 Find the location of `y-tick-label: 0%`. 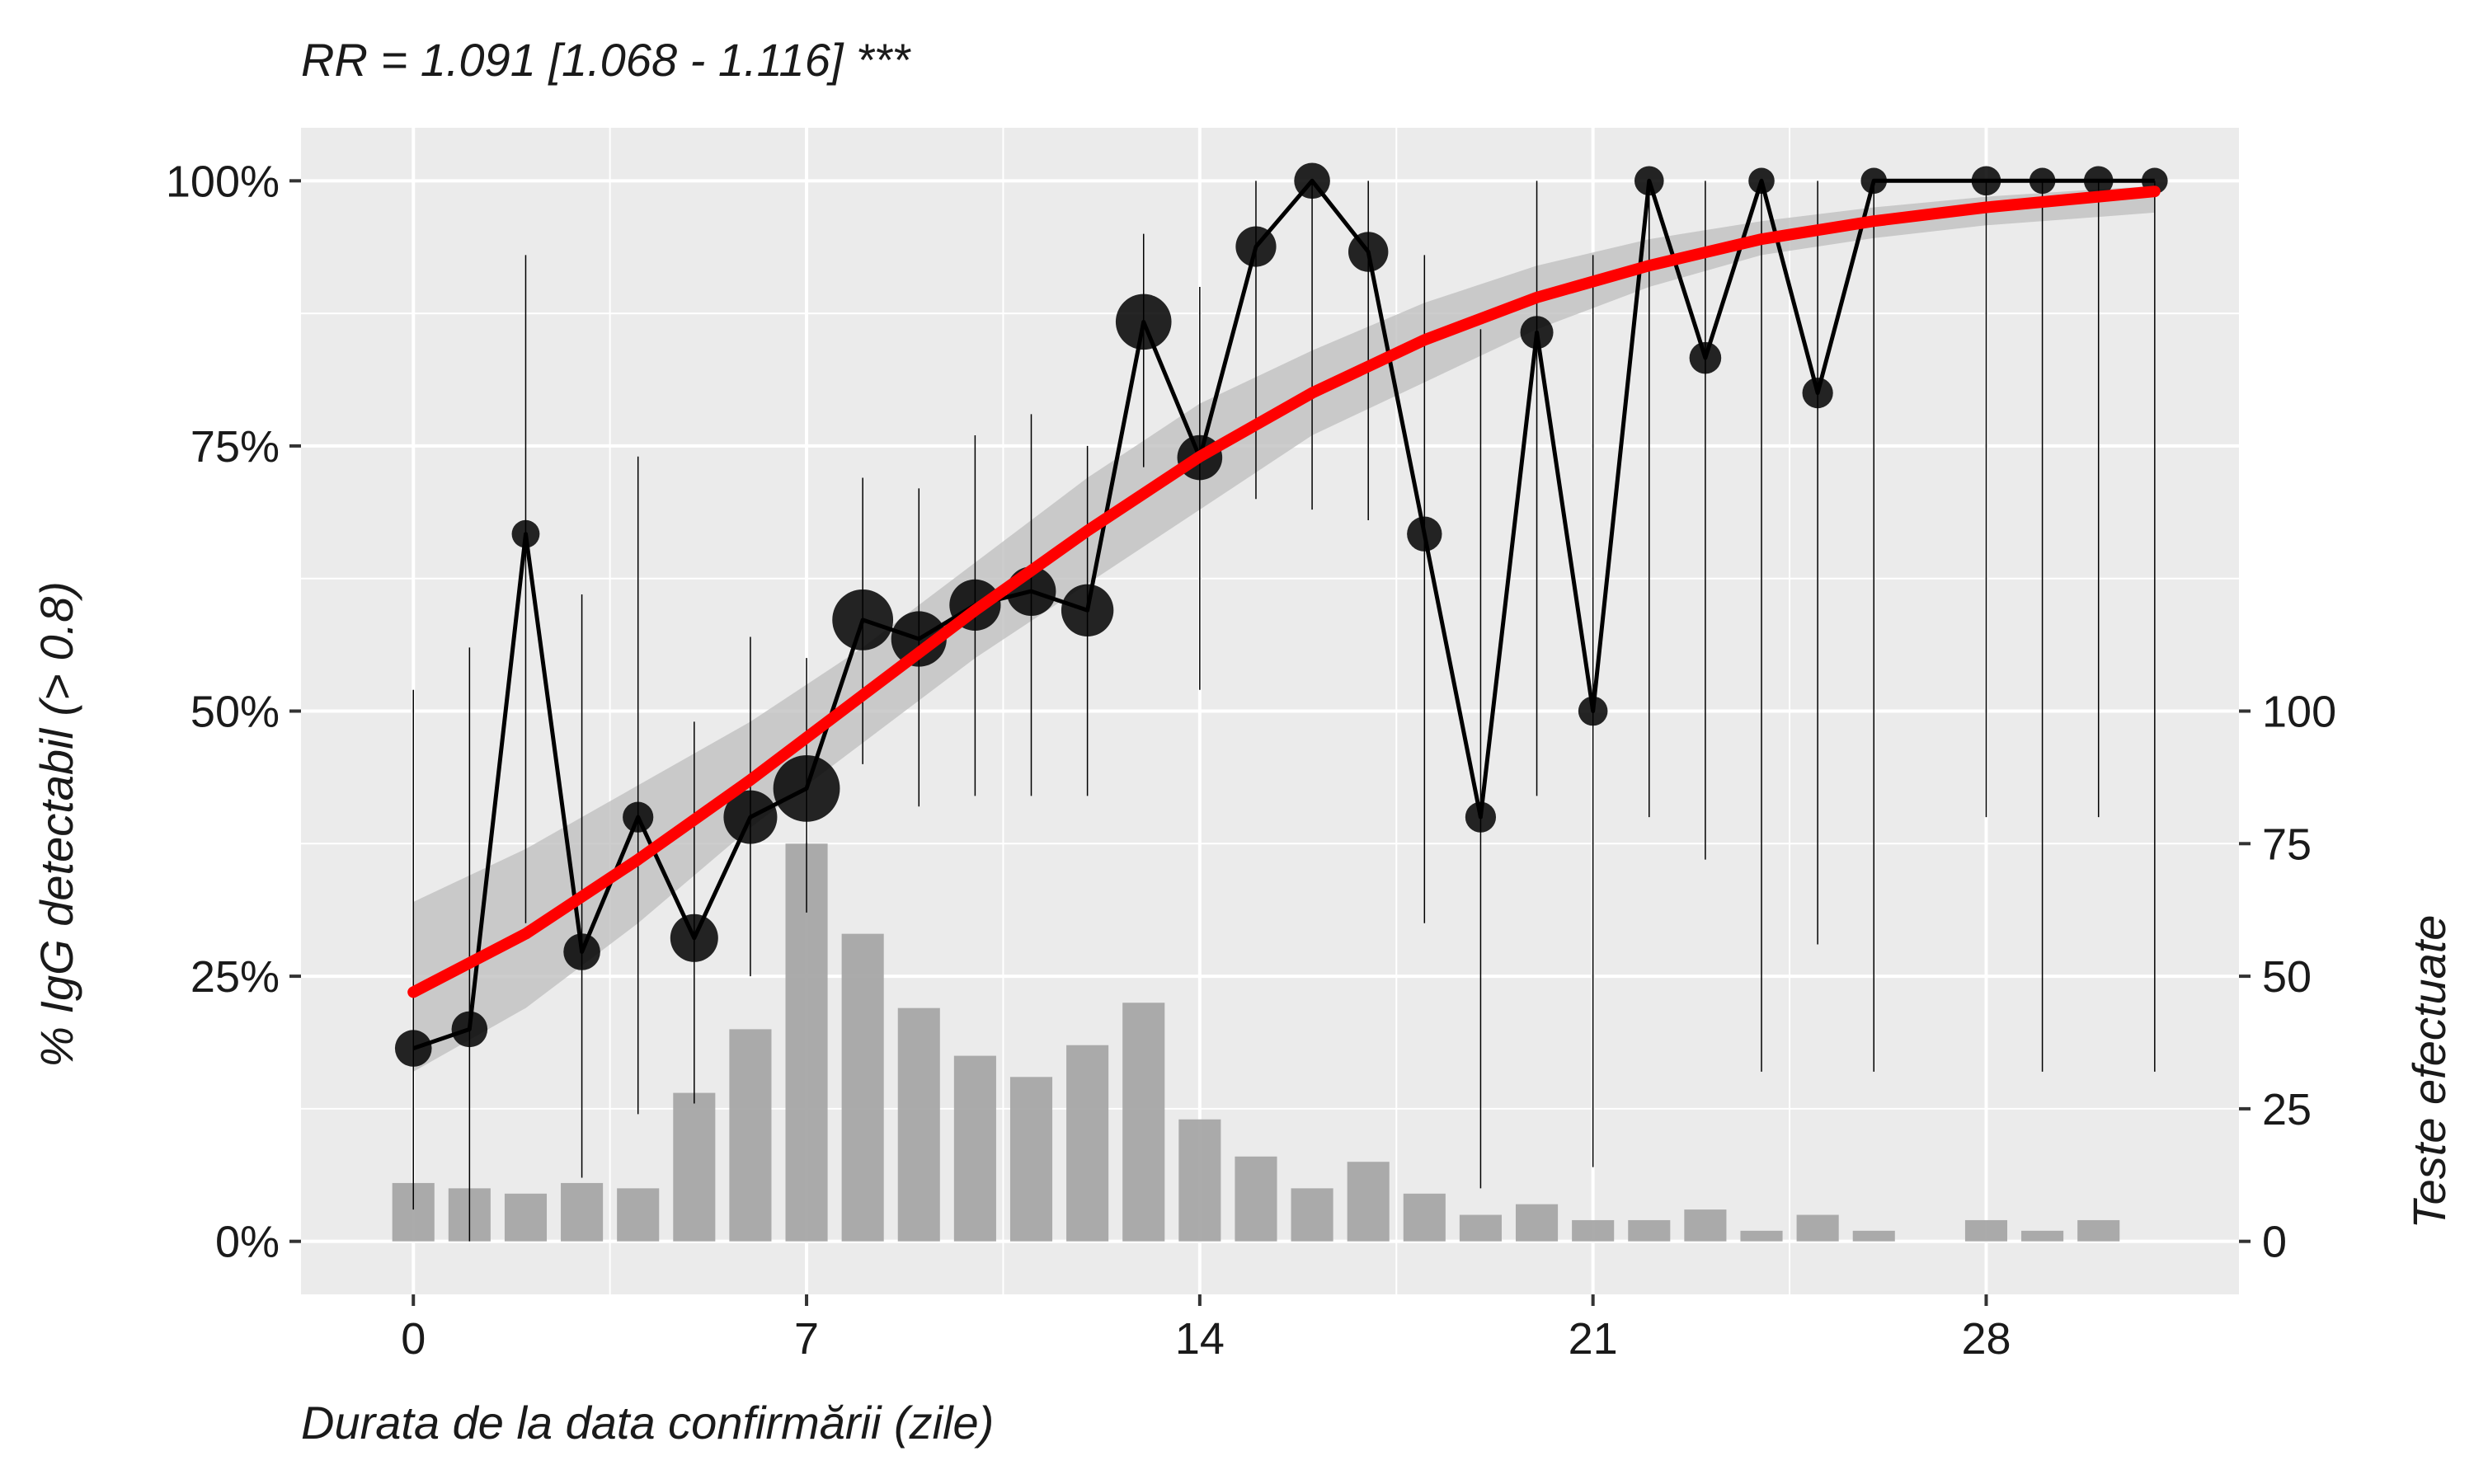

y-tick-label: 0% is located at coordinates (247, 1242).